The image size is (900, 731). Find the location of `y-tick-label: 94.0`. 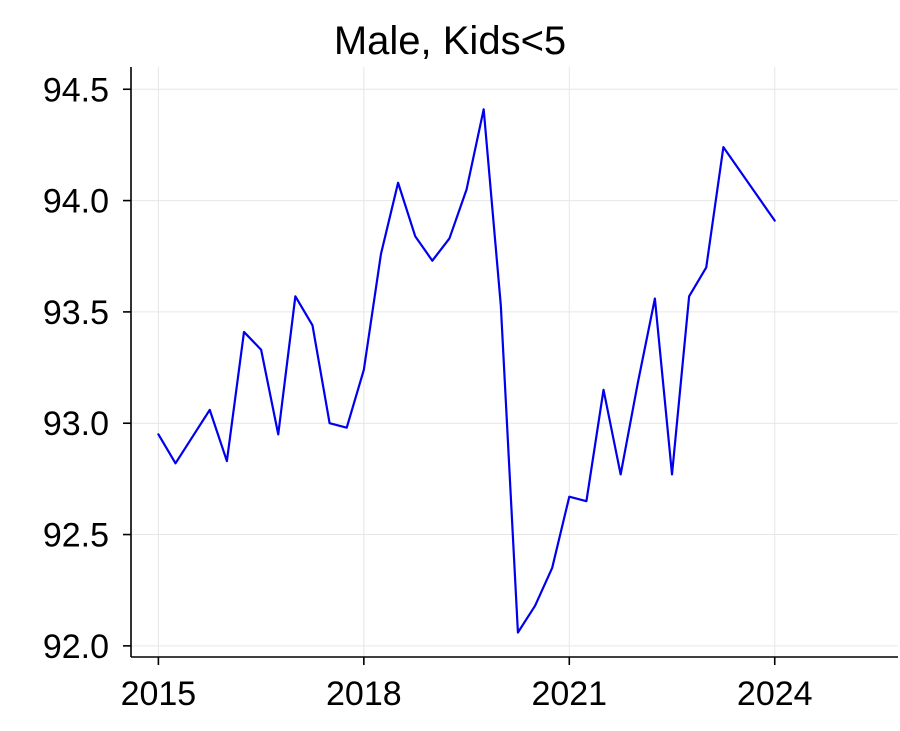

y-tick-label: 94.0 is located at coordinates (76, 202).